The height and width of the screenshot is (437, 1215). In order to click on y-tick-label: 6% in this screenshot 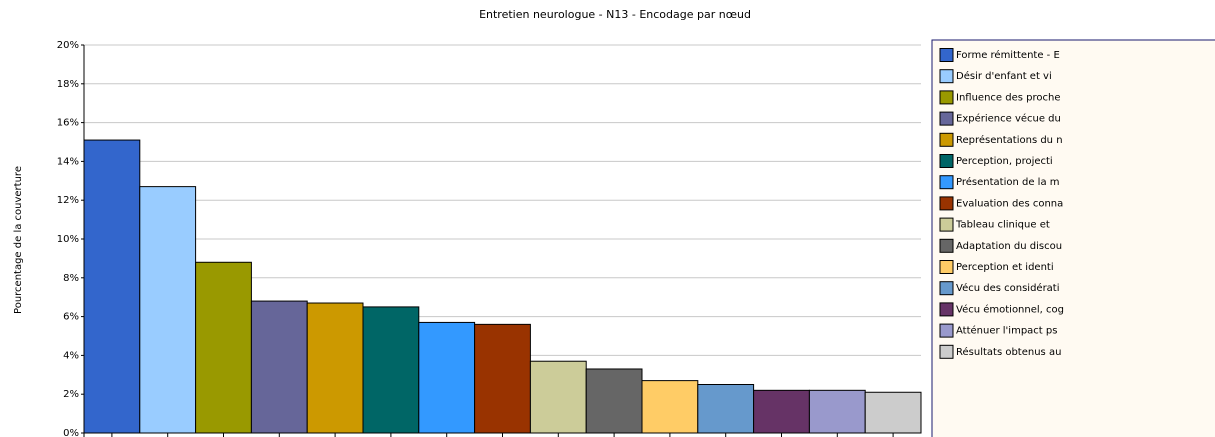, I will do `click(71, 317)`.